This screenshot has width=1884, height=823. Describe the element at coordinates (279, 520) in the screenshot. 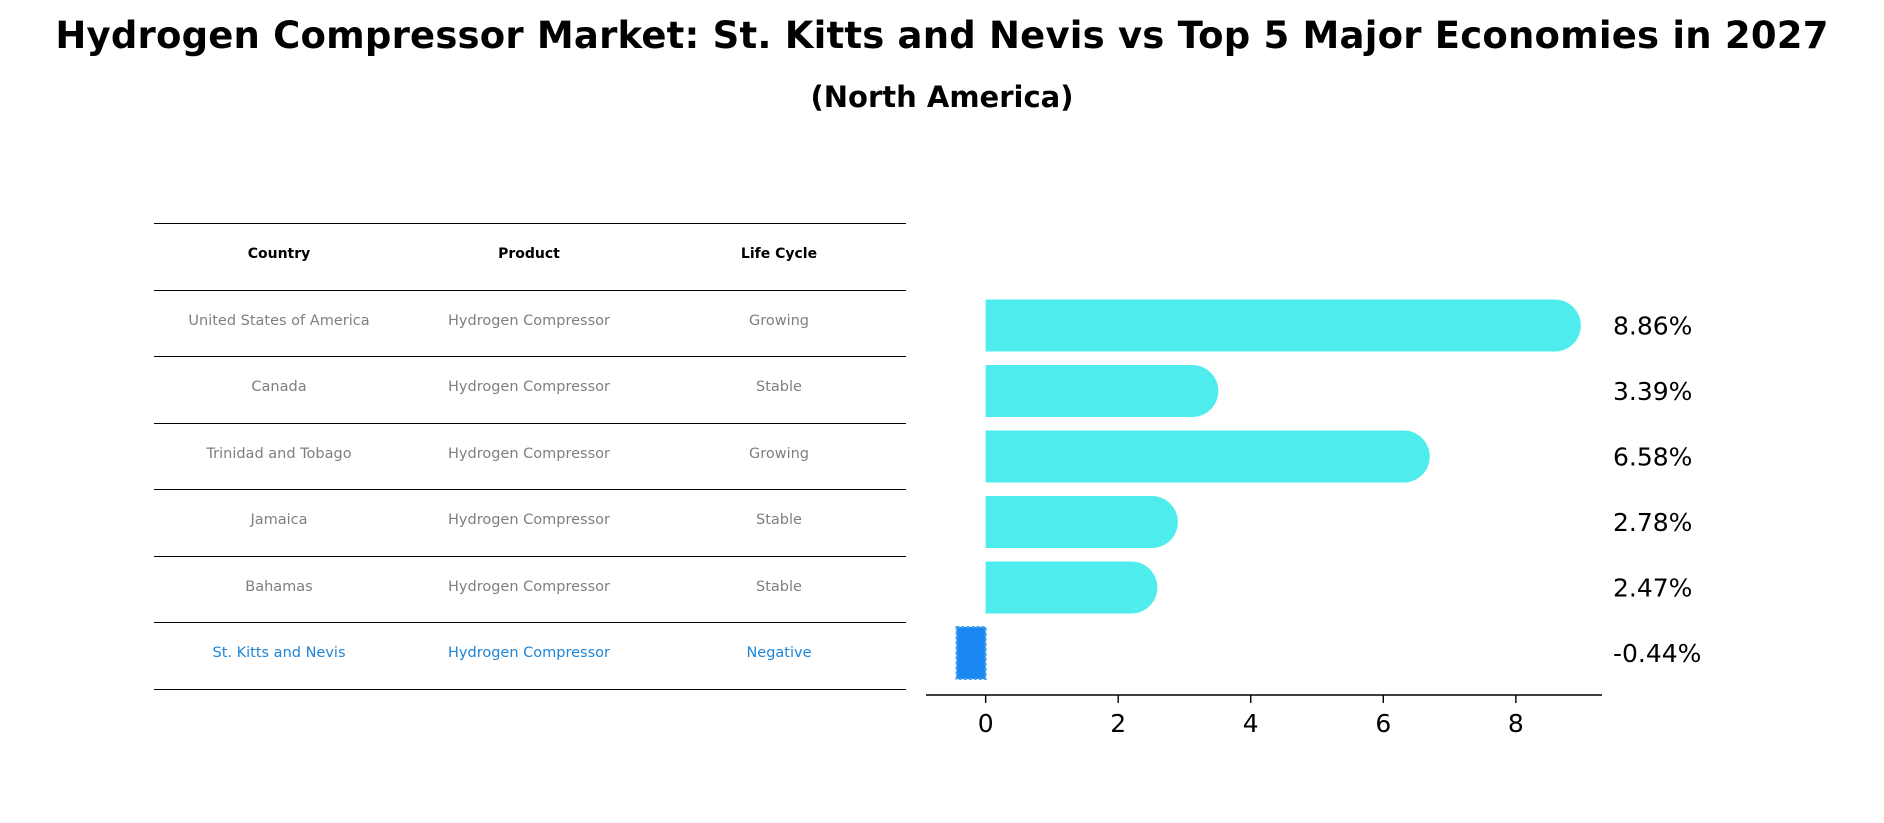

I see `table-cell: Jamaica` at that location.